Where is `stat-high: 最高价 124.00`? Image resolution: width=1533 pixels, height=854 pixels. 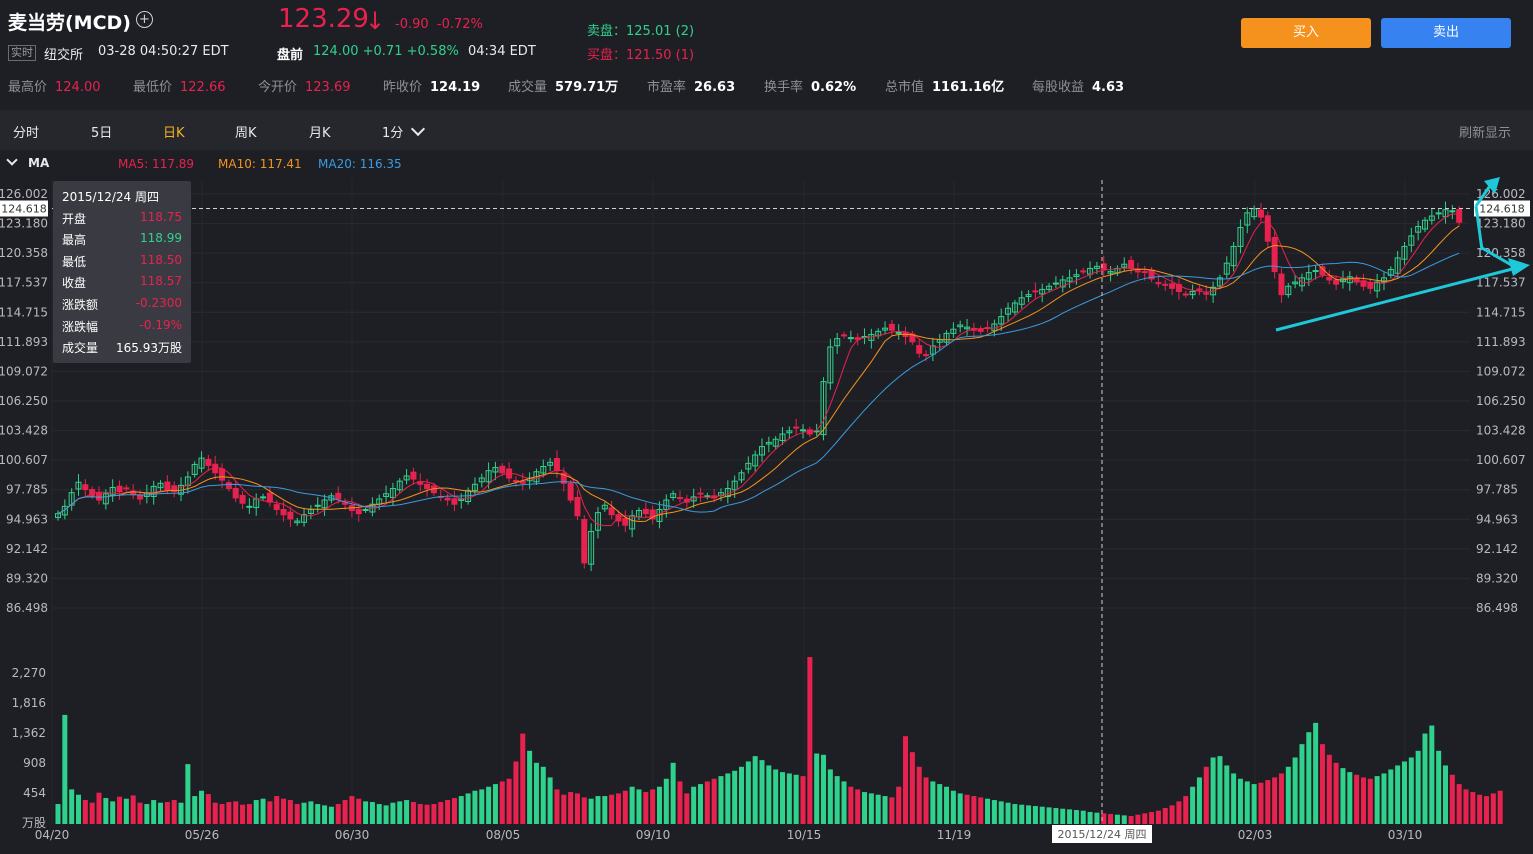 stat-high: 最高价 124.00 is located at coordinates (54, 85).